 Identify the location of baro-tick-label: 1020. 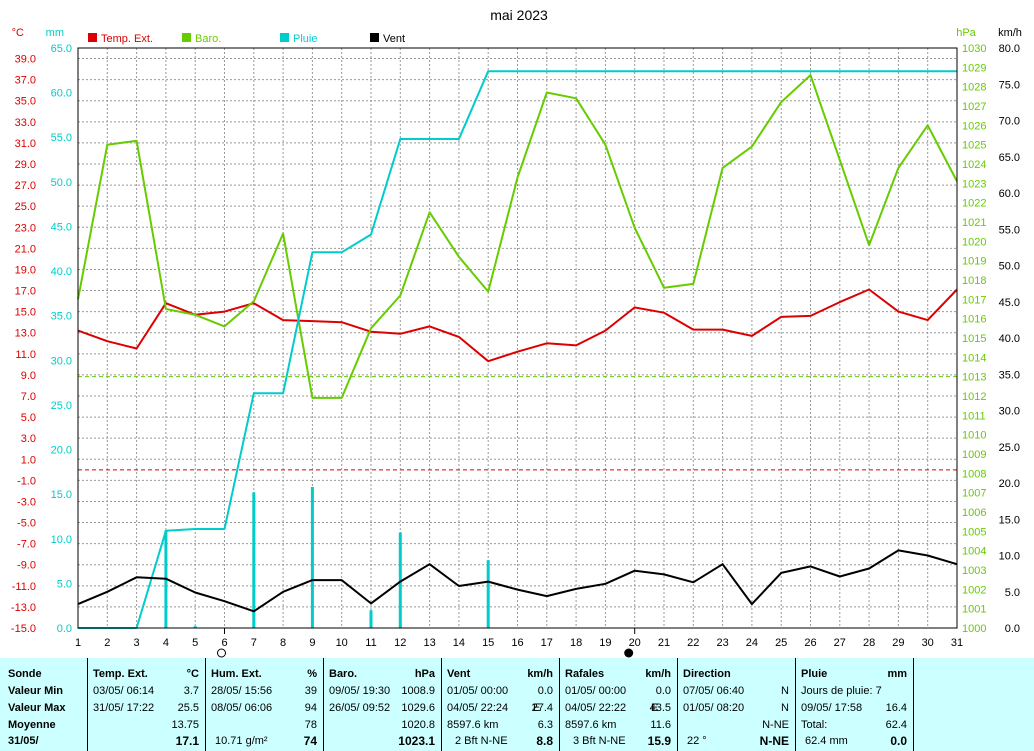
(974, 242).